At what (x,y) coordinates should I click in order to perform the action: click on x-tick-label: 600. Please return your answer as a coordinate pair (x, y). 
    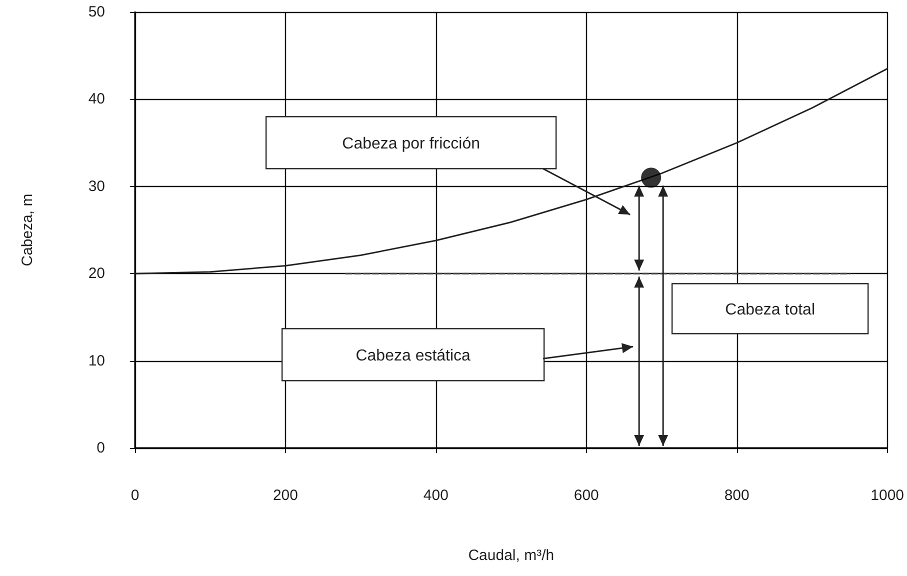
    Looking at the image, I should click on (586, 495).